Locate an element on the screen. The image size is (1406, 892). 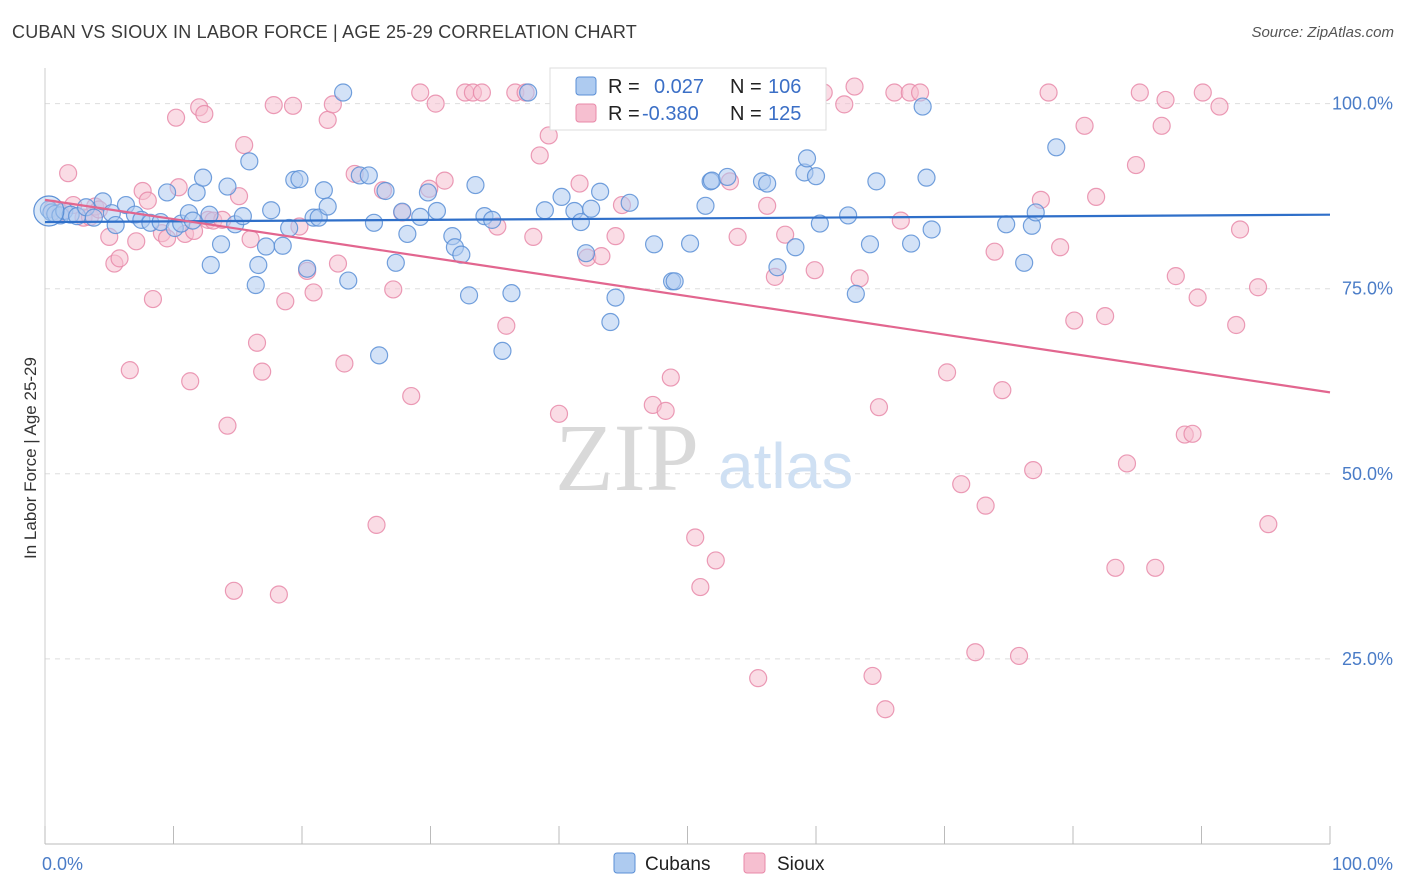
stats-r-label-cubans: R = is located at coordinates (624, 87).